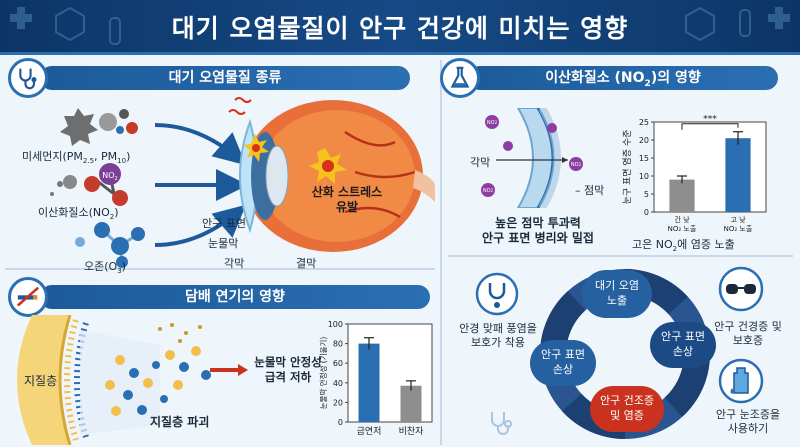 Image resolution: width=800 pixels, height=447 pixels. What do you see at coordinates (424, 186) in the screenshot?
I see `optic-nerve` at bounding box center [424, 186].